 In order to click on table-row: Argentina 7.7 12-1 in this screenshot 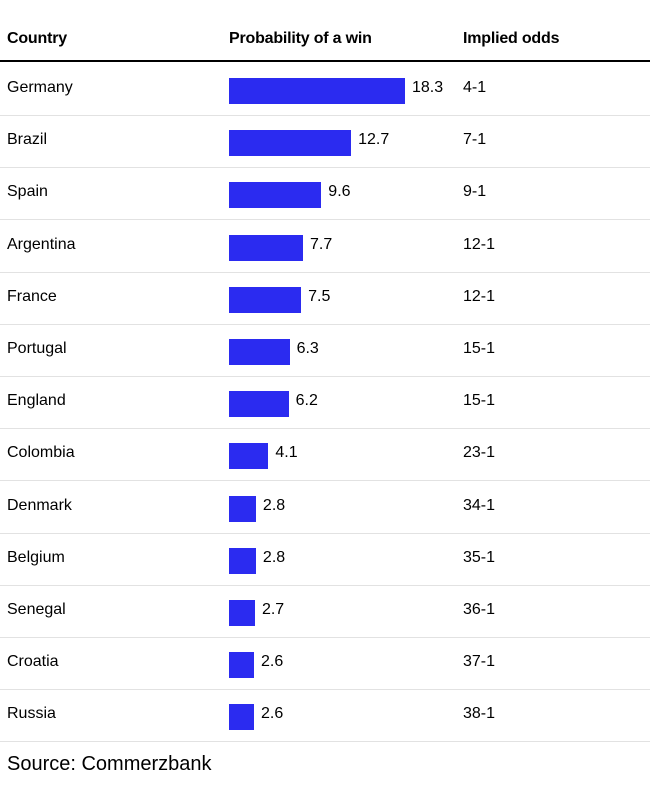, I will do `click(325, 247)`.